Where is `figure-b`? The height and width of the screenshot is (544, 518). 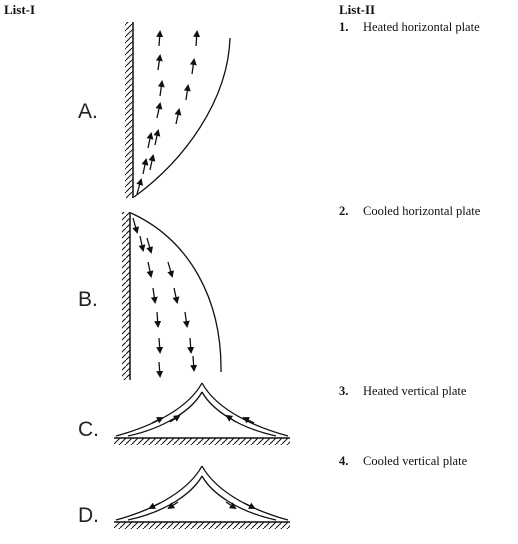
figure-b is located at coordinates (172, 296).